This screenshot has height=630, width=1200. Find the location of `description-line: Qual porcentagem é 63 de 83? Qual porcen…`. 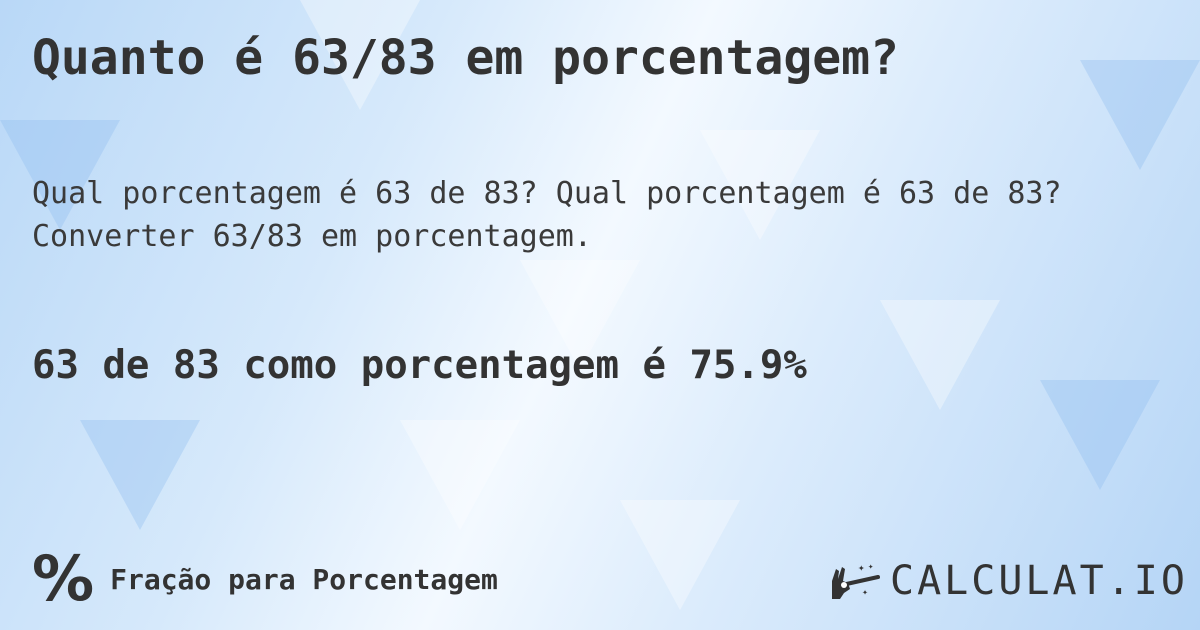

description-line: Qual porcentagem é 63 de 83? Qual porcen… is located at coordinates (547, 193).